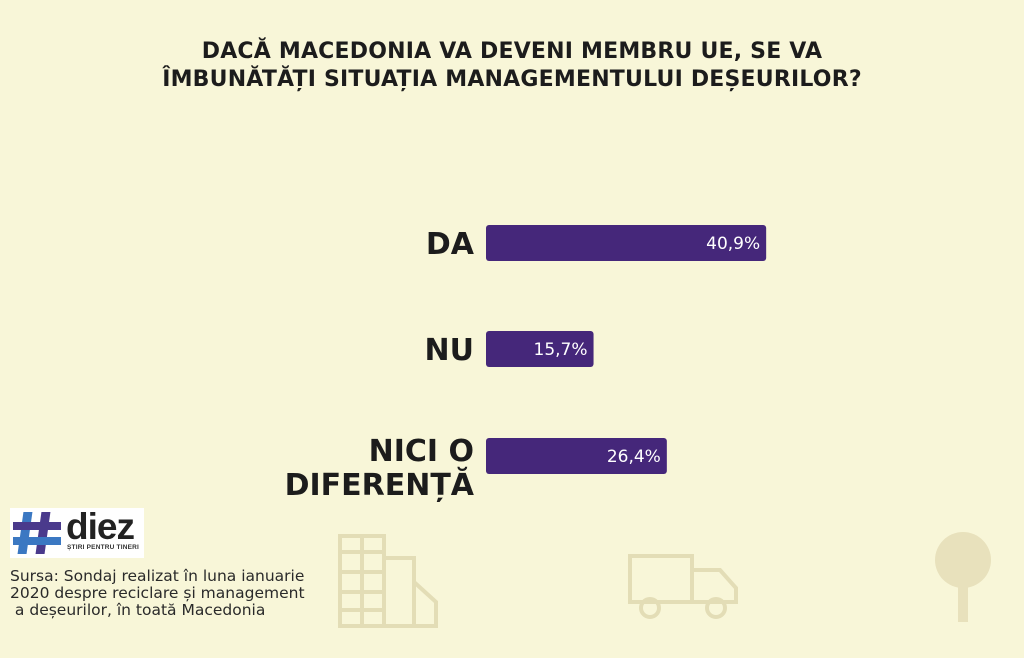 The image size is (1024, 658). What do you see at coordinates (733, 244) in the screenshot?
I see `bar-value-label-0: 40,9%` at bounding box center [733, 244].